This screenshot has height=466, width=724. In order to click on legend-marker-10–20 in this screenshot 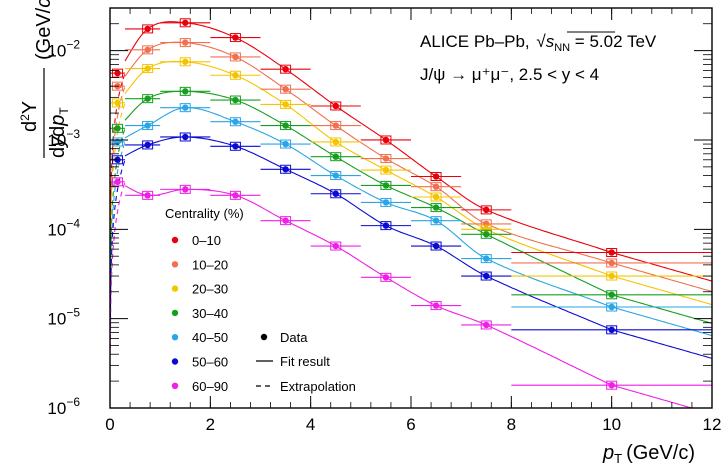, I will do `click(175, 264)`.